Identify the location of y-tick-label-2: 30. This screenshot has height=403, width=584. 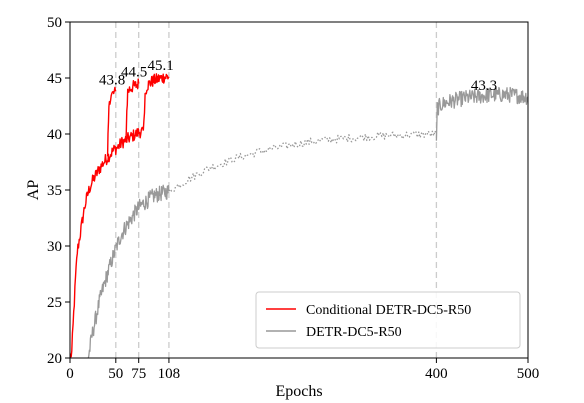
(54, 247).